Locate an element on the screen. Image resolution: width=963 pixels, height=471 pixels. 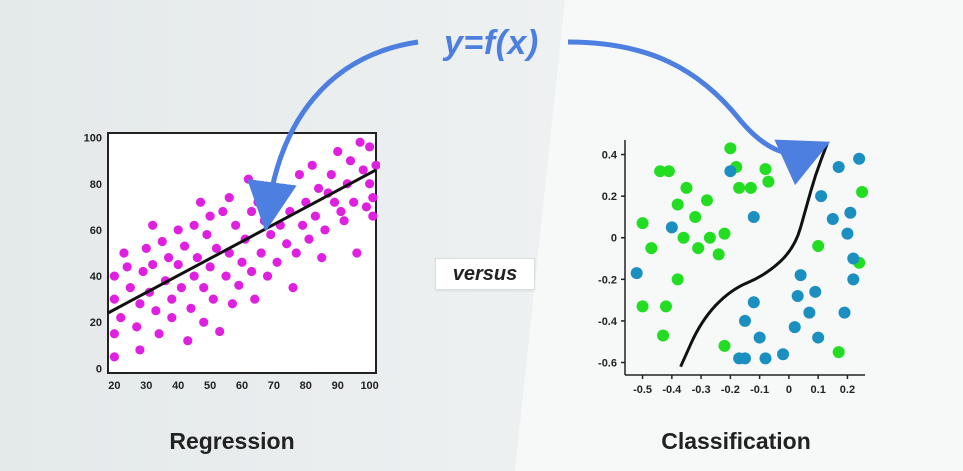
classification-x-tick-label: -0.5 is located at coordinates (642, 390).